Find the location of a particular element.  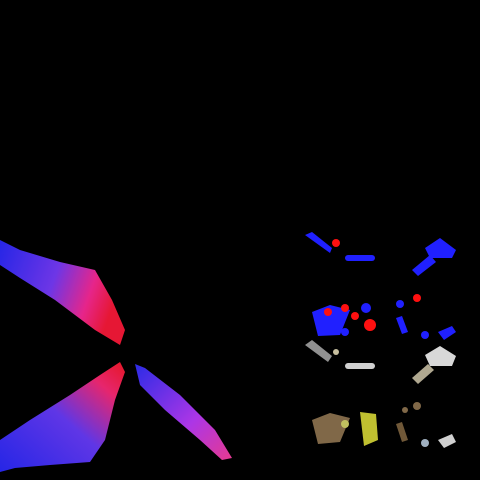

cloud-right is located at coordinates (183, 412).